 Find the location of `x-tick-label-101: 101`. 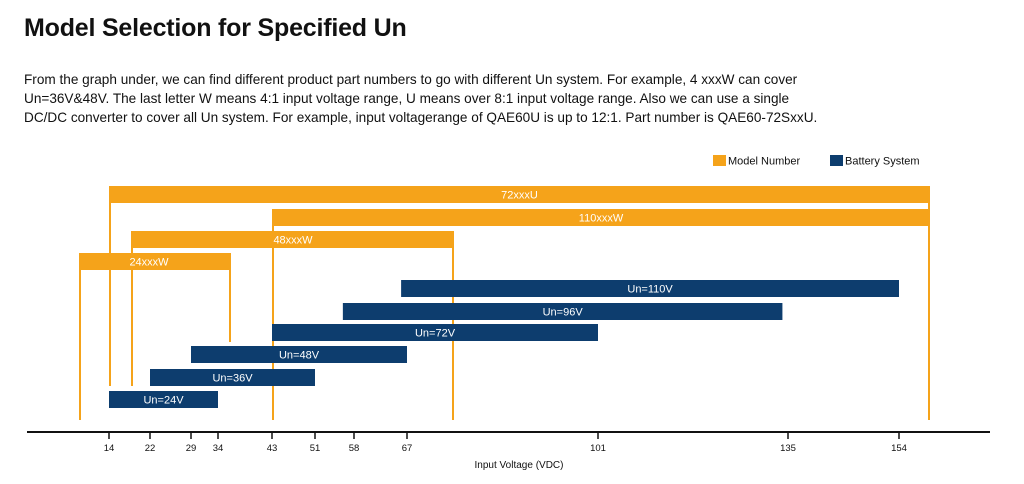

x-tick-label-101: 101 is located at coordinates (598, 448).